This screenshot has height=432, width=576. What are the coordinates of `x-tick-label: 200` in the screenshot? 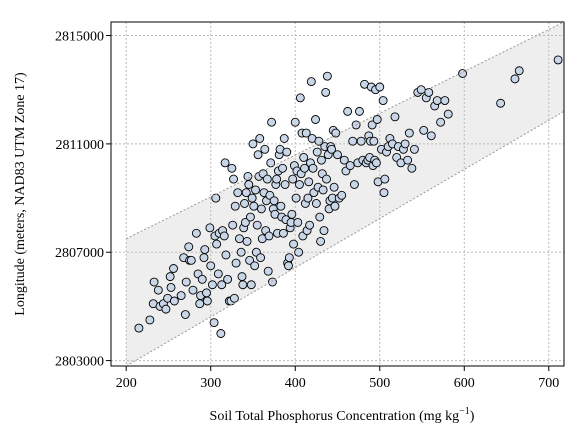 It's located at (126, 383).